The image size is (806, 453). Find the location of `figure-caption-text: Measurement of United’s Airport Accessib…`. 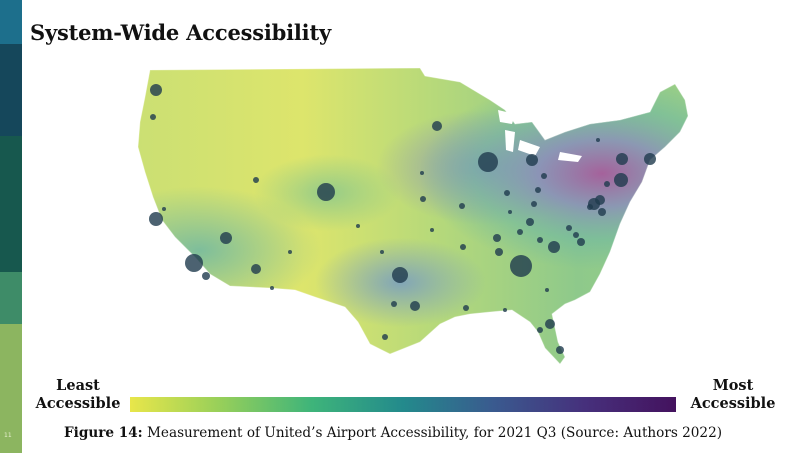

figure-caption-text: Measurement of United’s Airport Accessib… is located at coordinates (432, 433).